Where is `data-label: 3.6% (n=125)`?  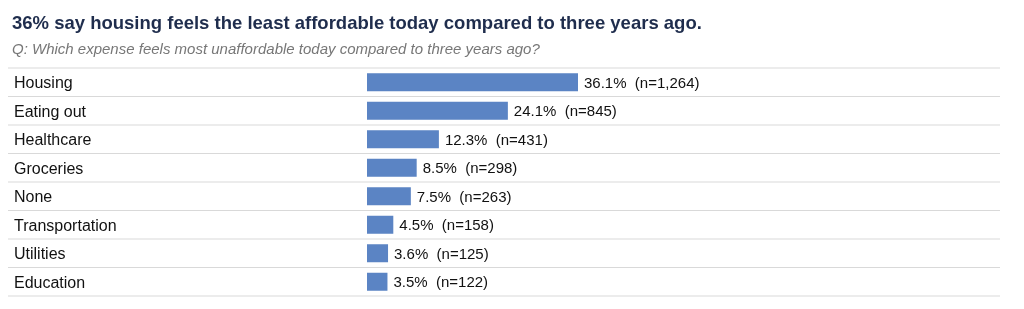 data-label: 3.6% (n=125) is located at coordinates (441, 253).